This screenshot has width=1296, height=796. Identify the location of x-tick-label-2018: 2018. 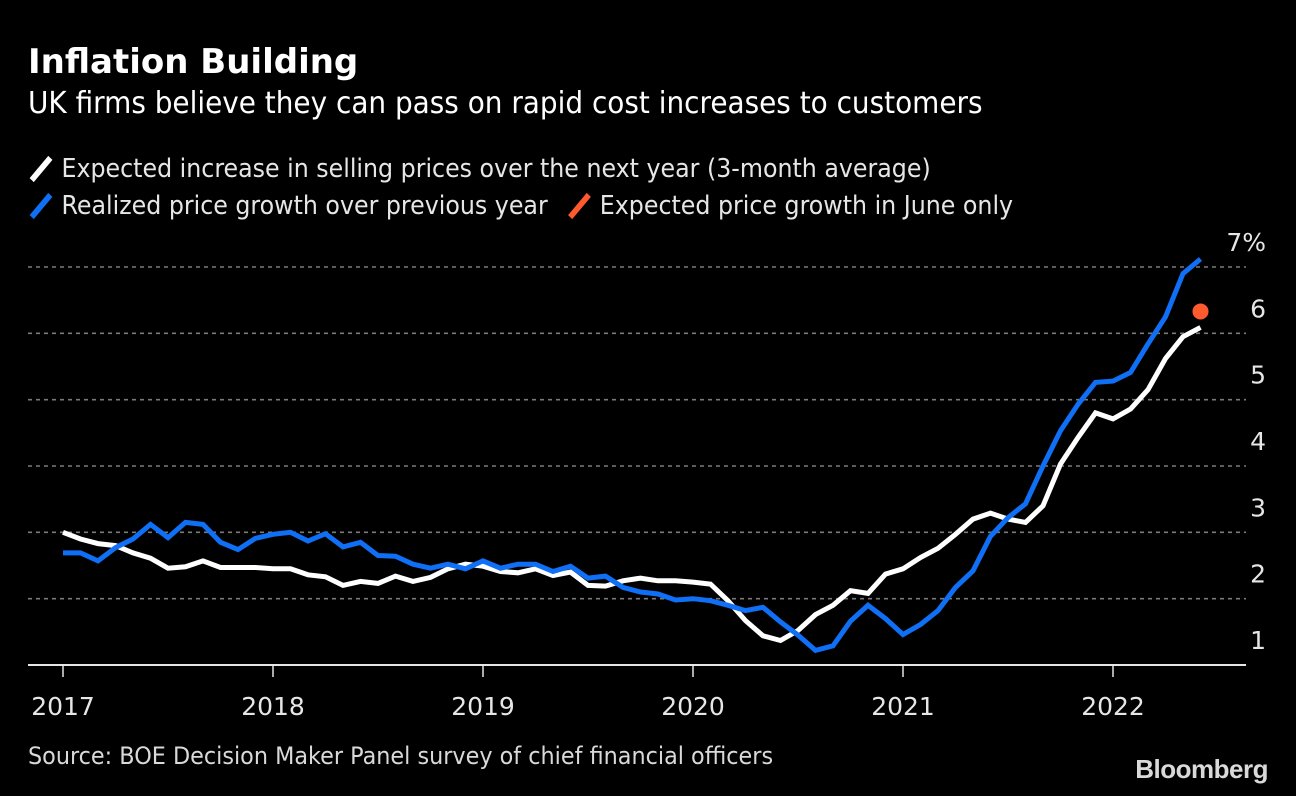
(273, 706).